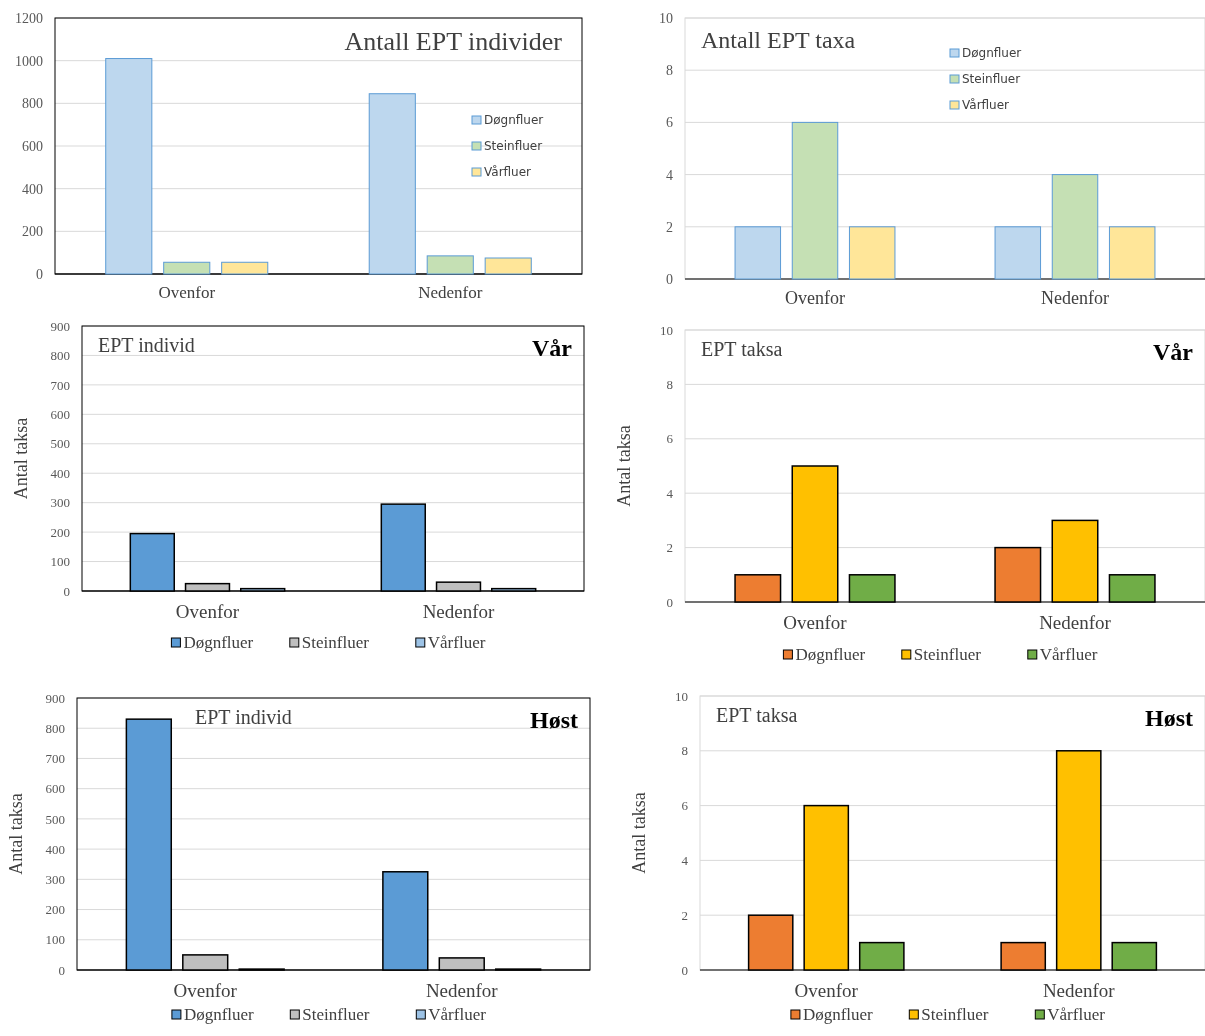  What do you see at coordinates (453, 41) in the screenshot?
I see `chart-title: Antall EPT individer` at bounding box center [453, 41].